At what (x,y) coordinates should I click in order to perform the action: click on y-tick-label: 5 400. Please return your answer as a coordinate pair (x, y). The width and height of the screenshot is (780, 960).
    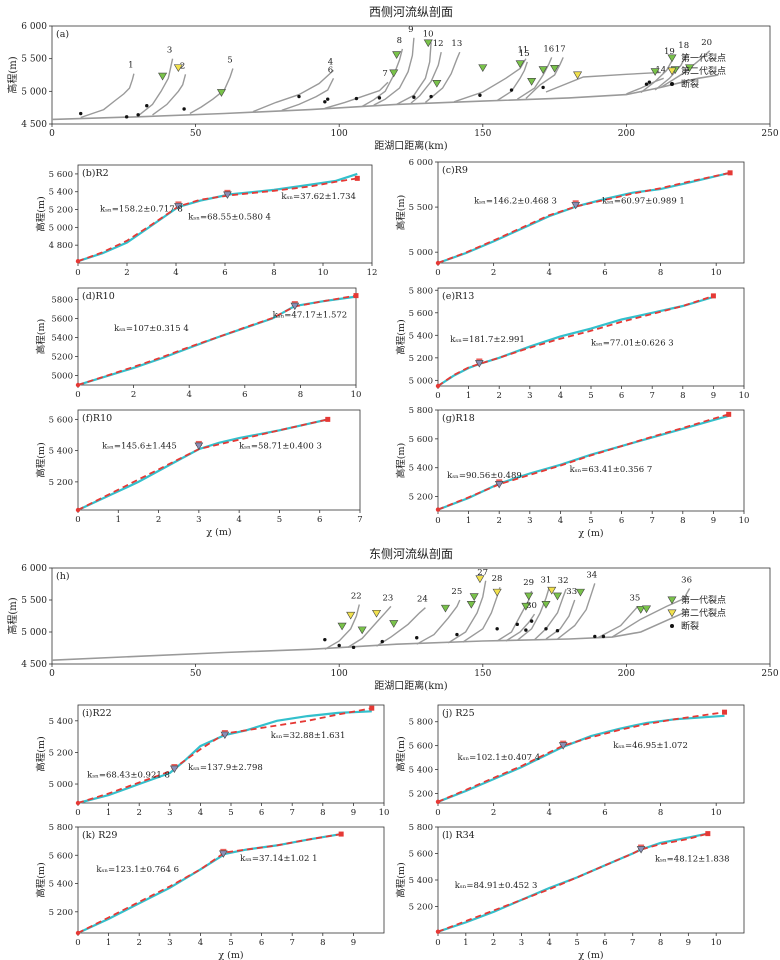
    Looking at the image, I should click on (421, 771).